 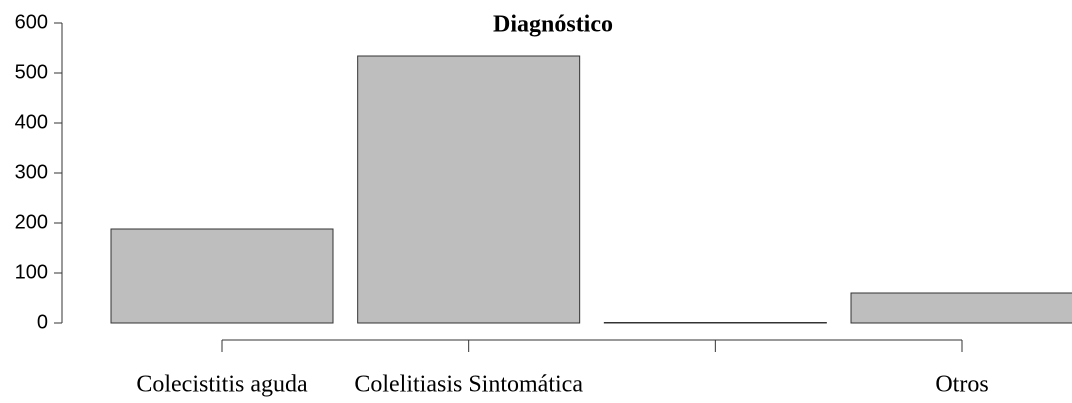 I want to click on y-tick-label: 100, so click(x=31, y=272).